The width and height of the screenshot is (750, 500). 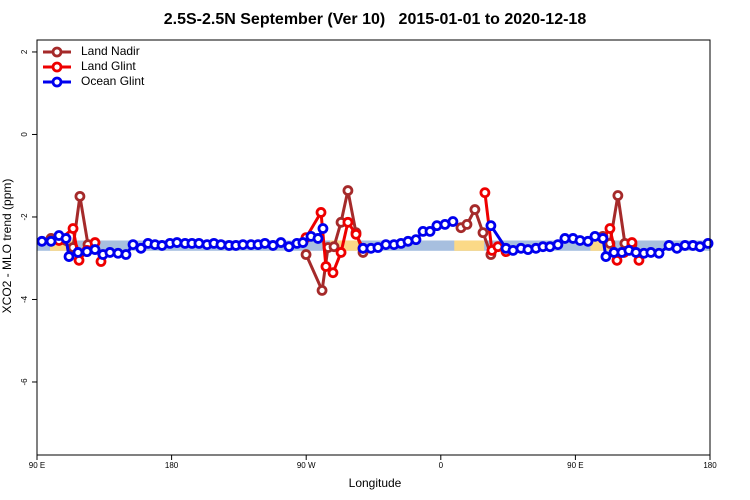 What do you see at coordinates (7, 246) in the screenshot?
I see `y-axis-label: XCO2 - MLO trend (ppm)` at bounding box center [7, 246].